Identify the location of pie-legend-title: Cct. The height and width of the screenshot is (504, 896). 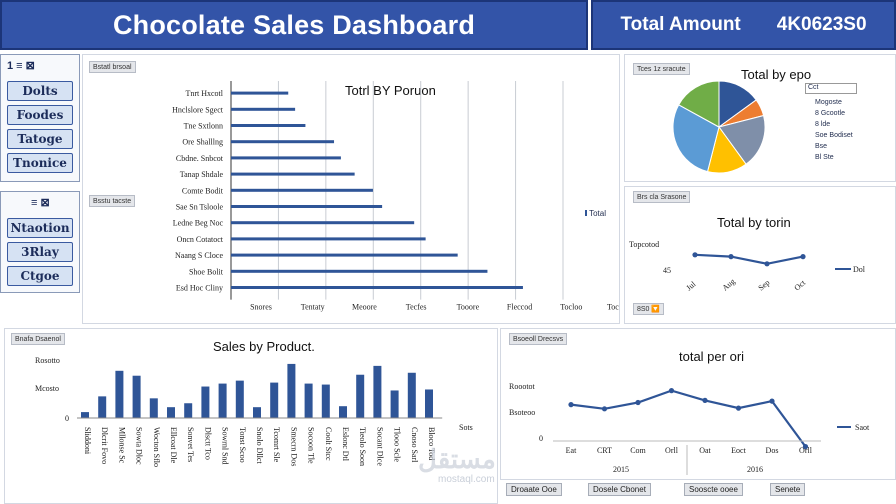
(831, 88).